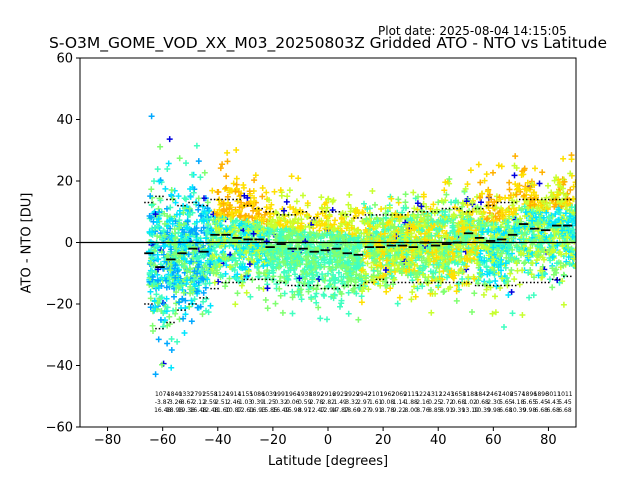 Image resolution: width=640 pixels, height=480 pixels. What do you see at coordinates (27, 243) in the screenshot?
I see `y-axis-label: ATO - NTO [DU]` at bounding box center [27, 243].